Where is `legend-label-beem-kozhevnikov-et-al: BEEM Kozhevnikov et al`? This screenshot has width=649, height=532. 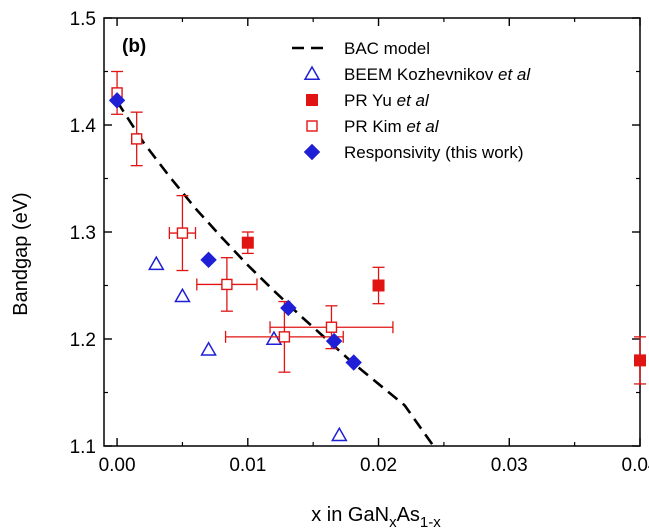
legend-label-beem-kozhevnikov-et-al: BEEM Kozhevnikov et al is located at coordinates (437, 74).